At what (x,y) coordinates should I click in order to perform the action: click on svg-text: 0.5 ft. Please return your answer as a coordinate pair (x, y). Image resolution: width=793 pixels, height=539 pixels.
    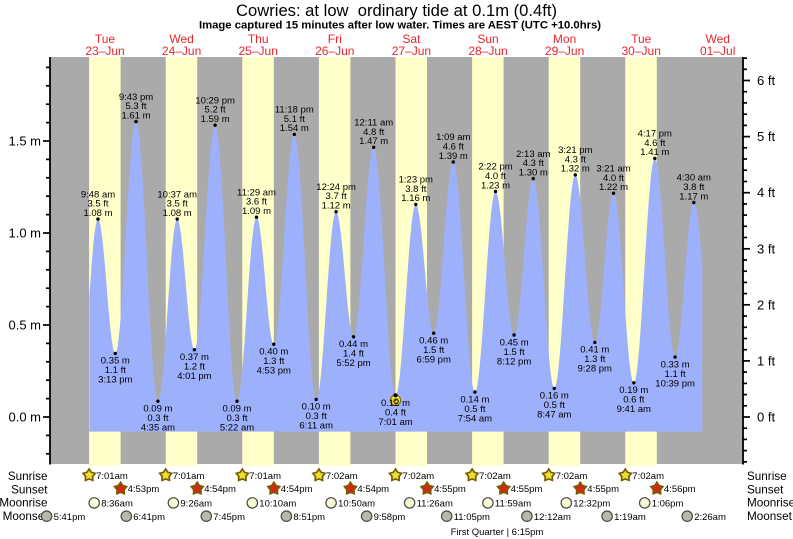
    Looking at the image, I should click on (554, 405).